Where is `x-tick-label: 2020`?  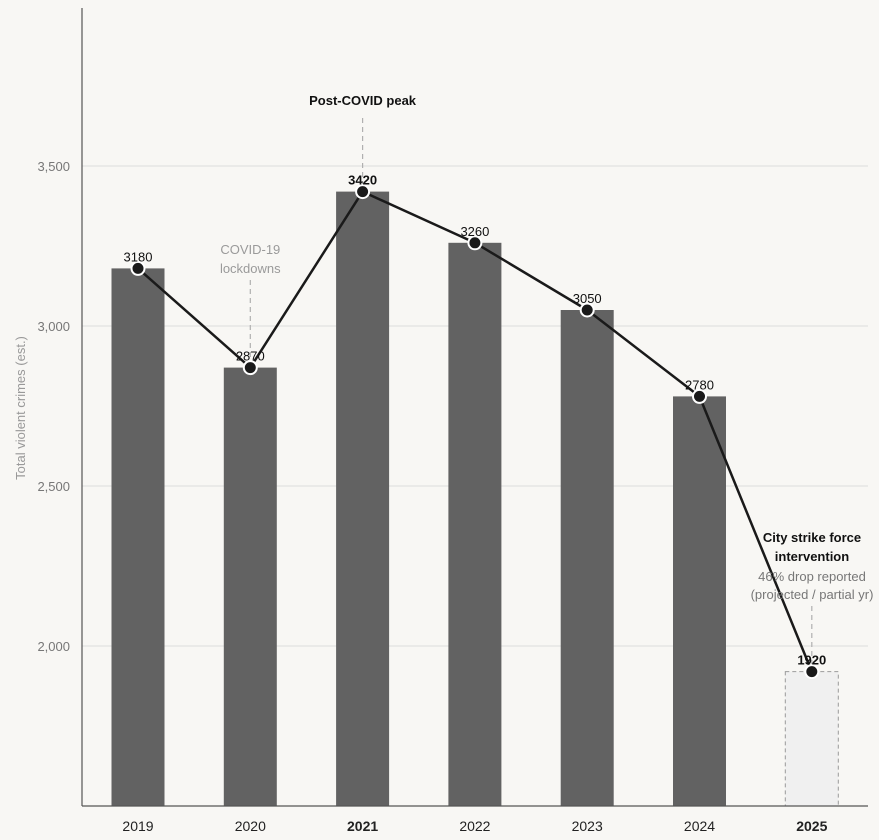 x-tick-label: 2020 is located at coordinates (250, 826).